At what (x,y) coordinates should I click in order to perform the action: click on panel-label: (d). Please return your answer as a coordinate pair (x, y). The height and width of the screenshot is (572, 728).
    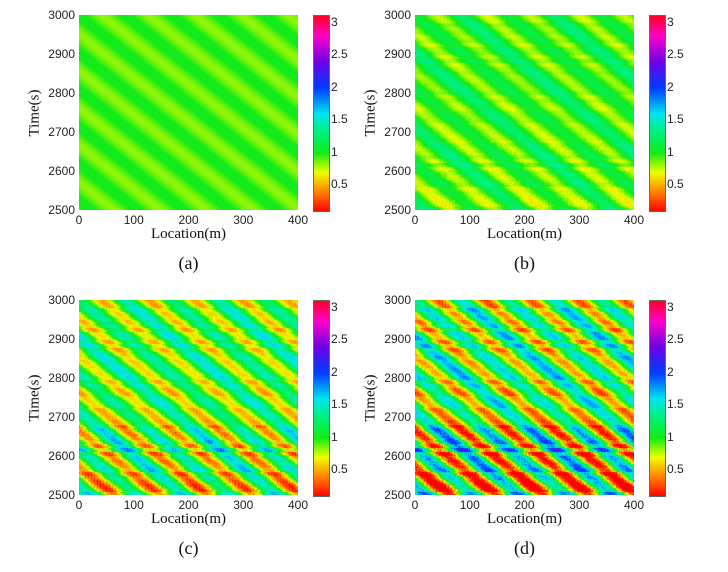
    Looking at the image, I should click on (524, 548).